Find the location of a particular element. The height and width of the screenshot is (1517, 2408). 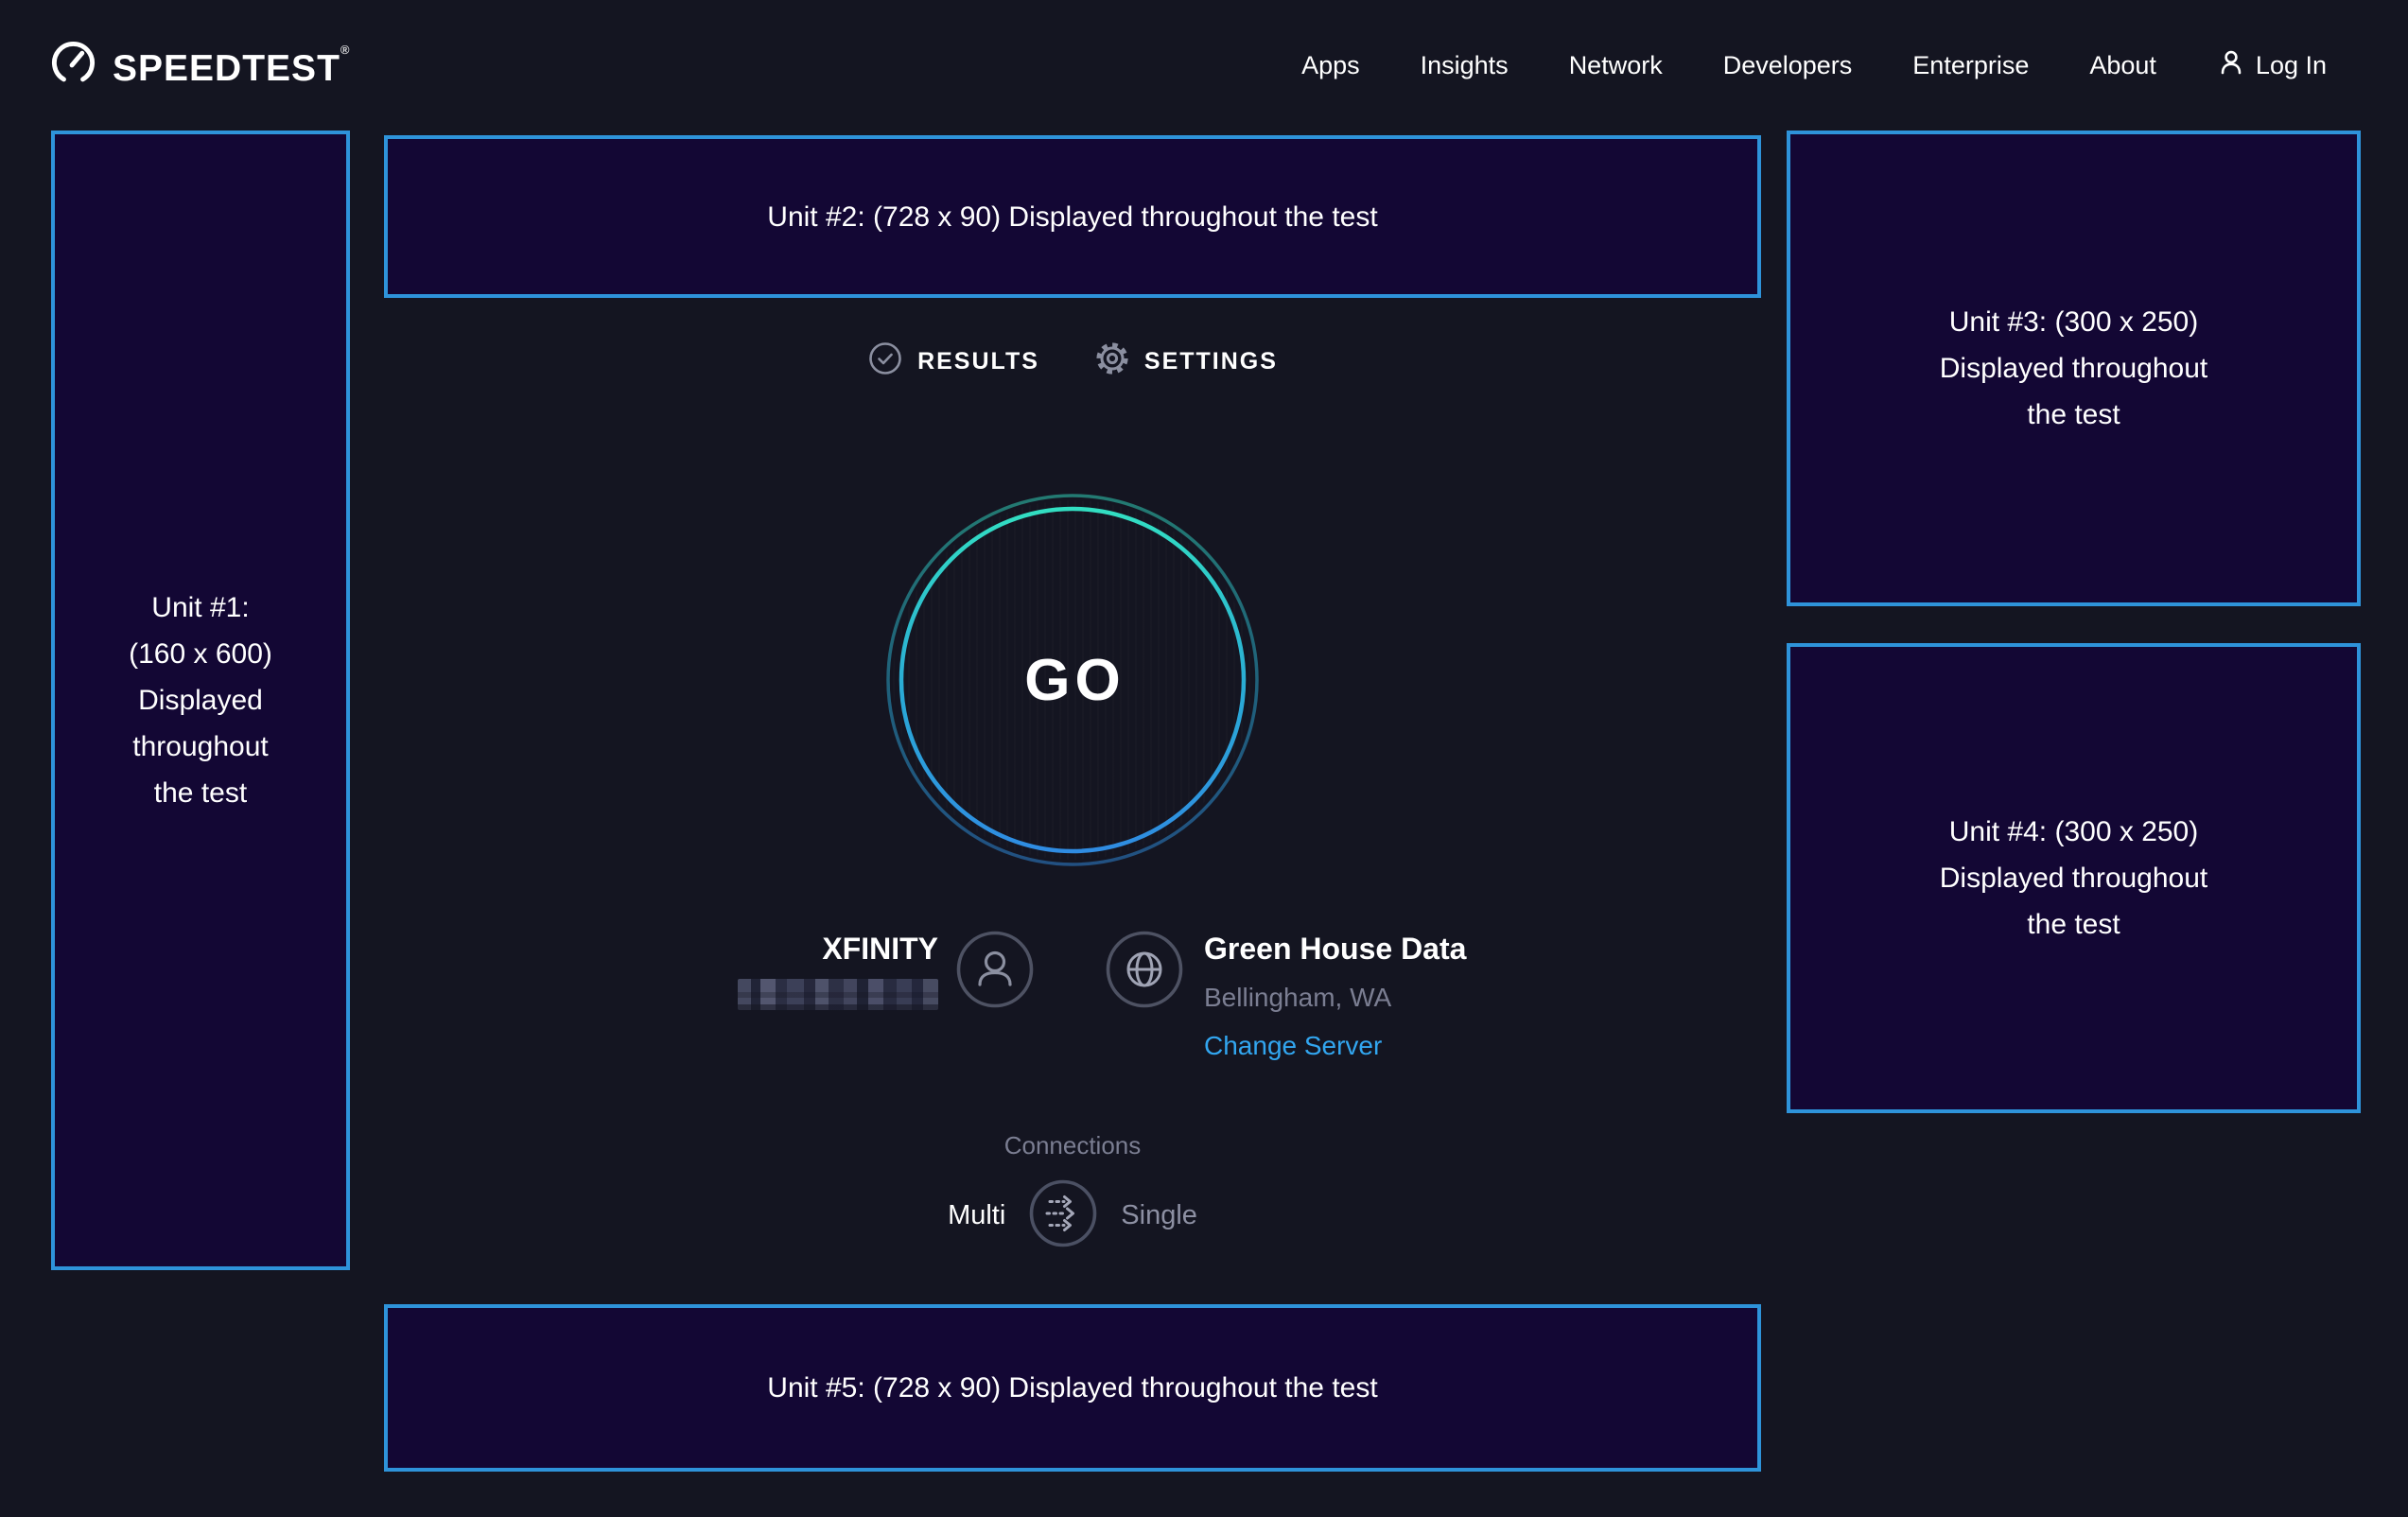

server-name: Green House Data is located at coordinates (1335, 949).